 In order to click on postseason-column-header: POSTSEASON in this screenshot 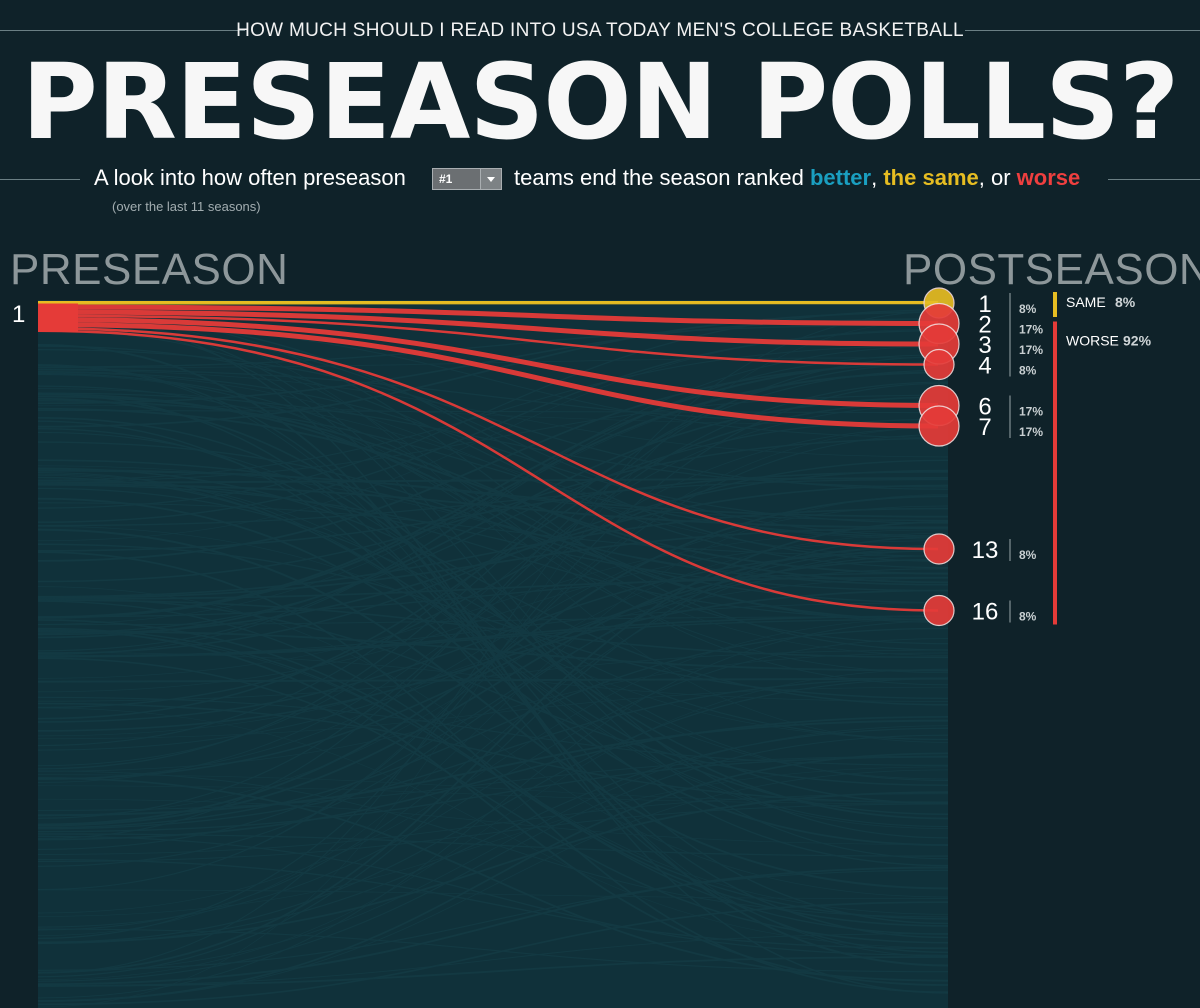, I will do `click(1051, 269)`.